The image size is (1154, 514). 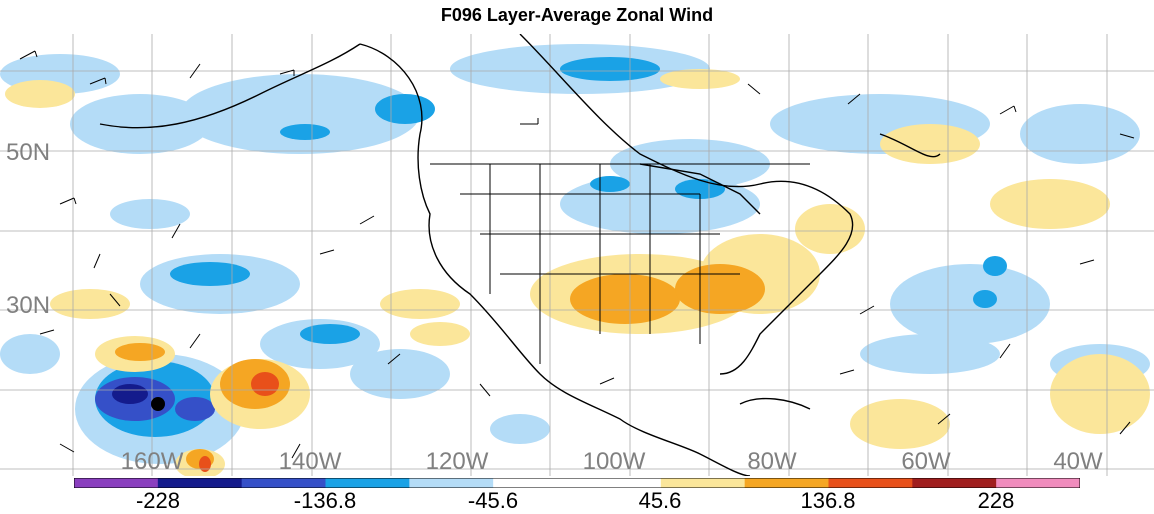 I want to click on colorbar-label-pos136: 136.8, so click(x=828, y=500).